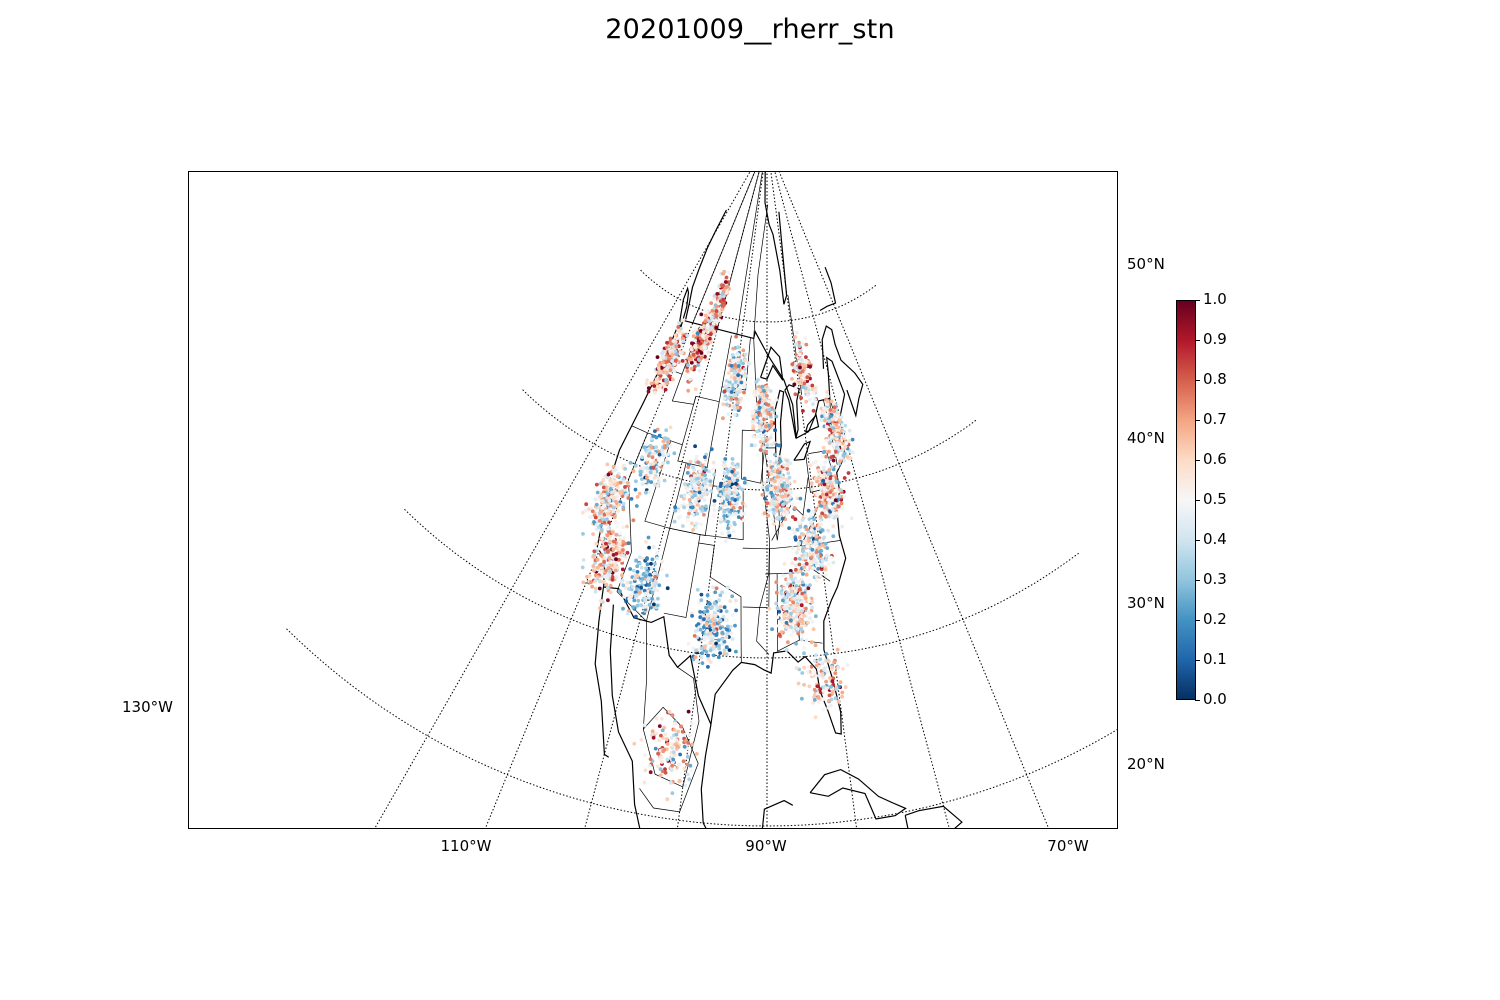  What do you see at coordinates (147, 707) in the screenshot?
I see `lon-label-130: 130°W` at bounding box center [147, 707].